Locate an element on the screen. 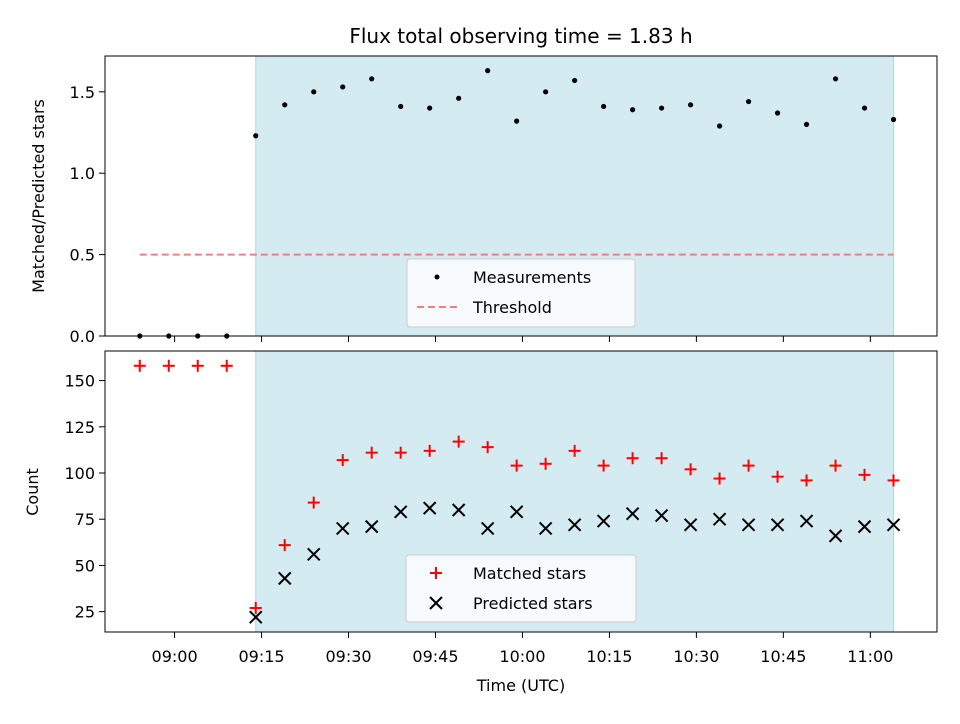 The width and height of the screenshot is (960, 724). legend-threshold-label: Threshold is located at coordinates (512, 307).